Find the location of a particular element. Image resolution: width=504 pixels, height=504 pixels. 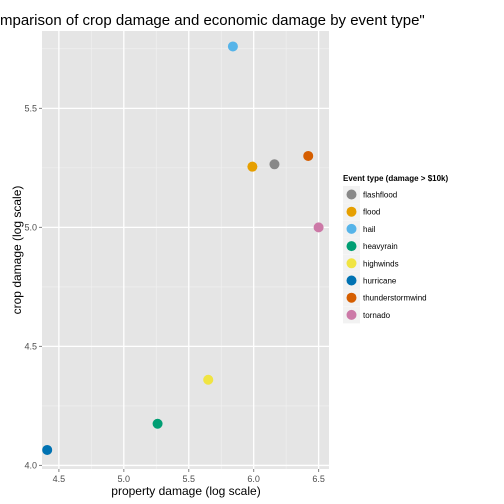

legend-swatch-flood is located at coordinates (351, 211).